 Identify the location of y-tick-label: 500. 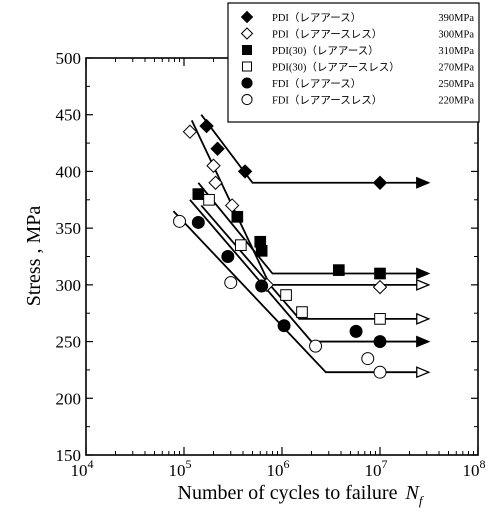
(69, 58).